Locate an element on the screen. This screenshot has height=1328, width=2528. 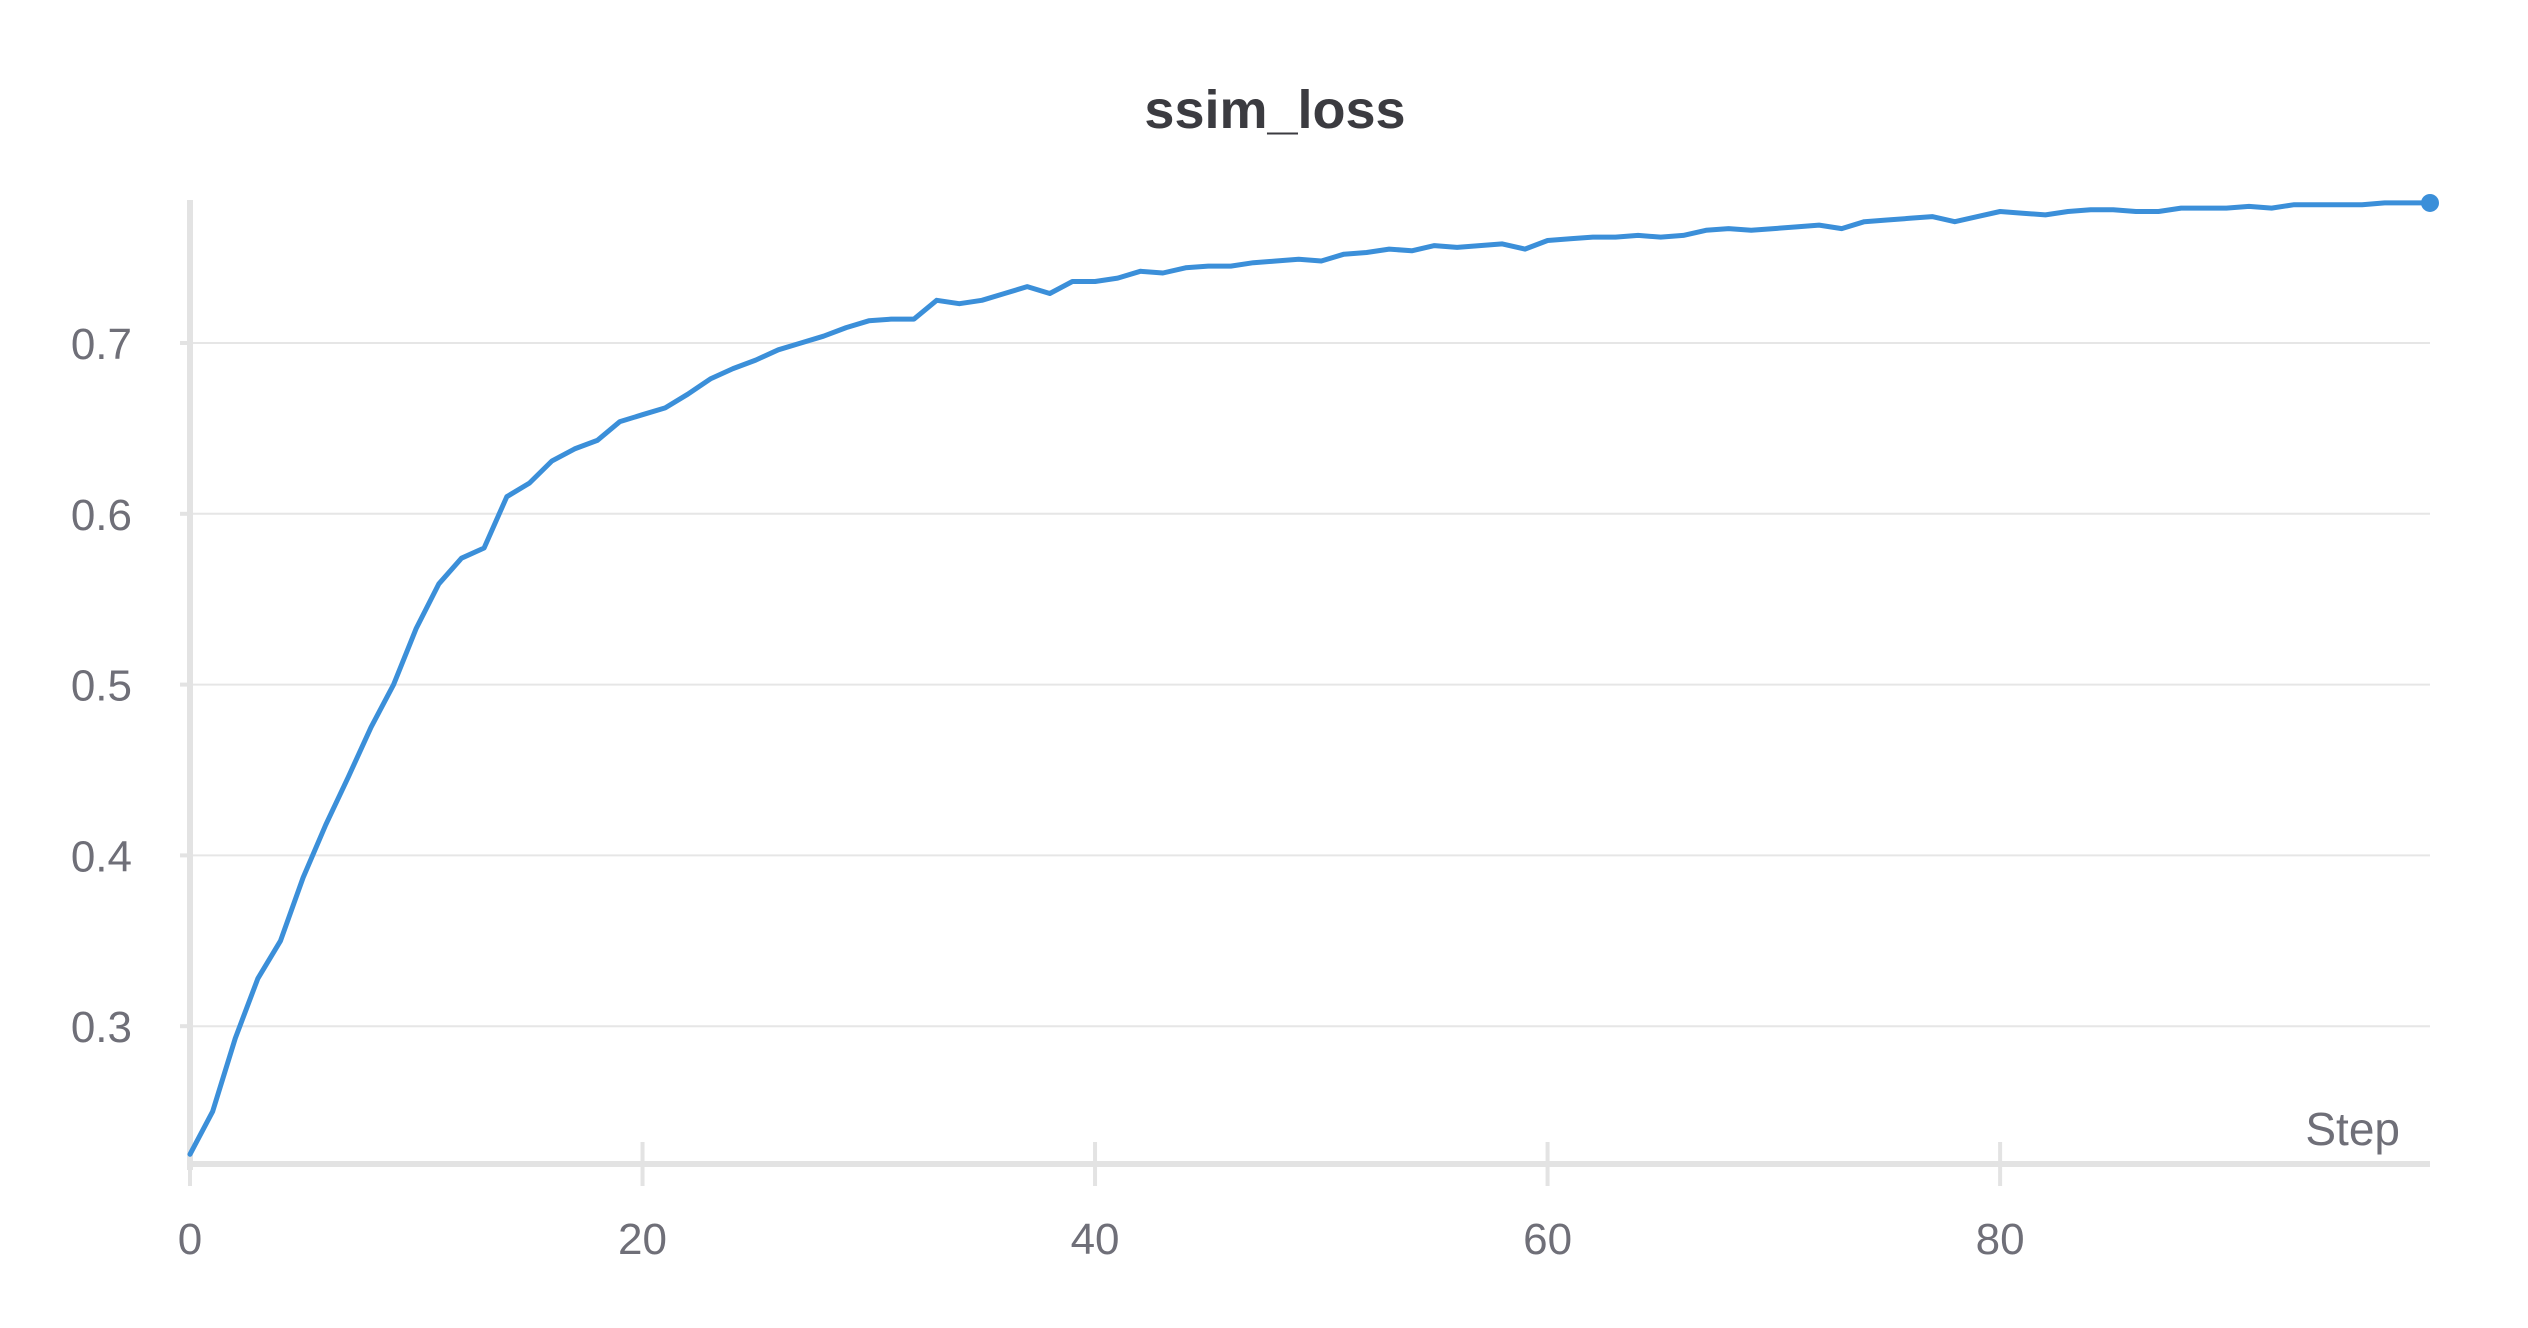
y-tick-label: 0.4 is located at coordinates (101, 856).